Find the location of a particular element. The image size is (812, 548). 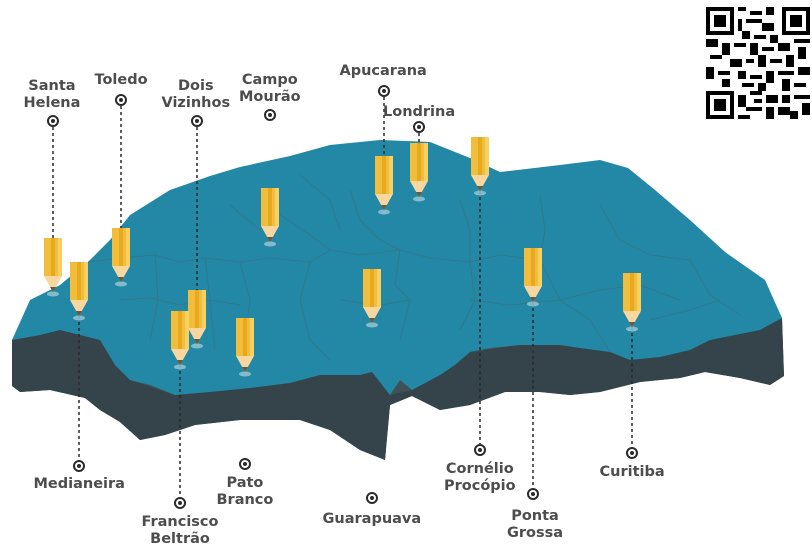

marker-curitiba is located at coordinates (632, 366).